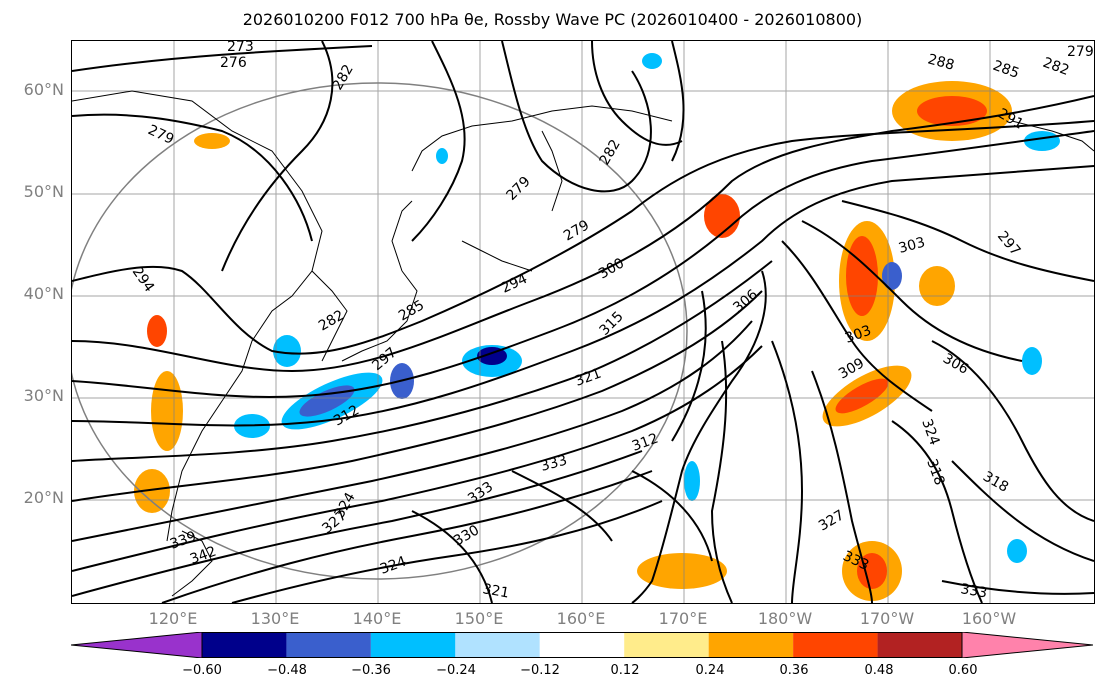 The image size is (1105, 694). Describe the element at coordinates (831, 520) in the screenshot. I see `contour-label: 327` at that location.